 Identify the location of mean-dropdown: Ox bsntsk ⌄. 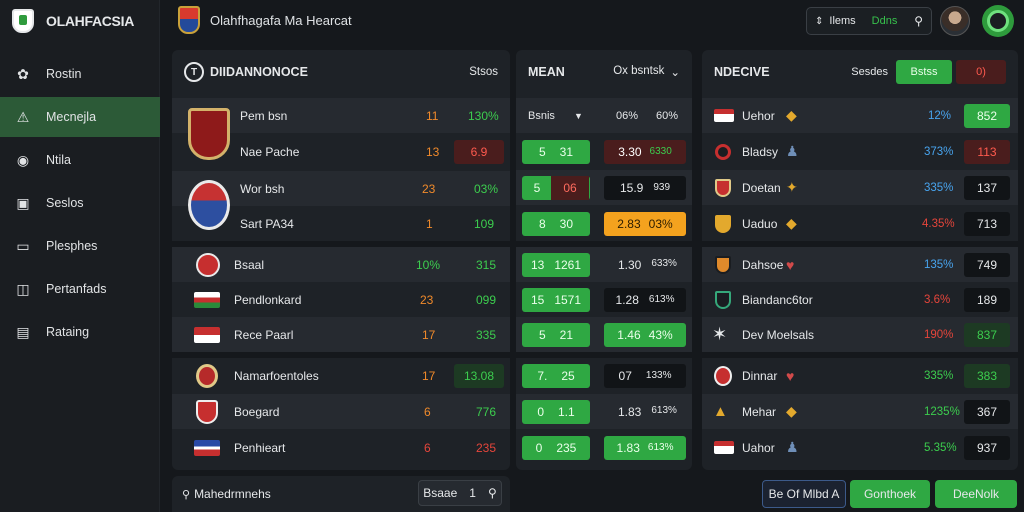
(646, 72).